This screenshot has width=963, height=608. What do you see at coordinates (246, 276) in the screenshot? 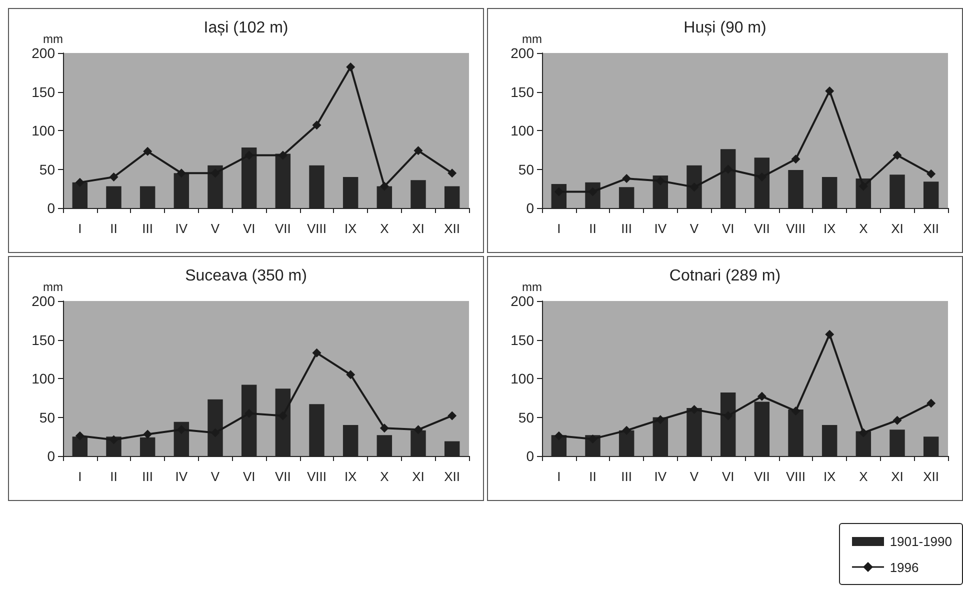
I see `chart-title: Suceava (350 m)` at bounding box center [246, 276].